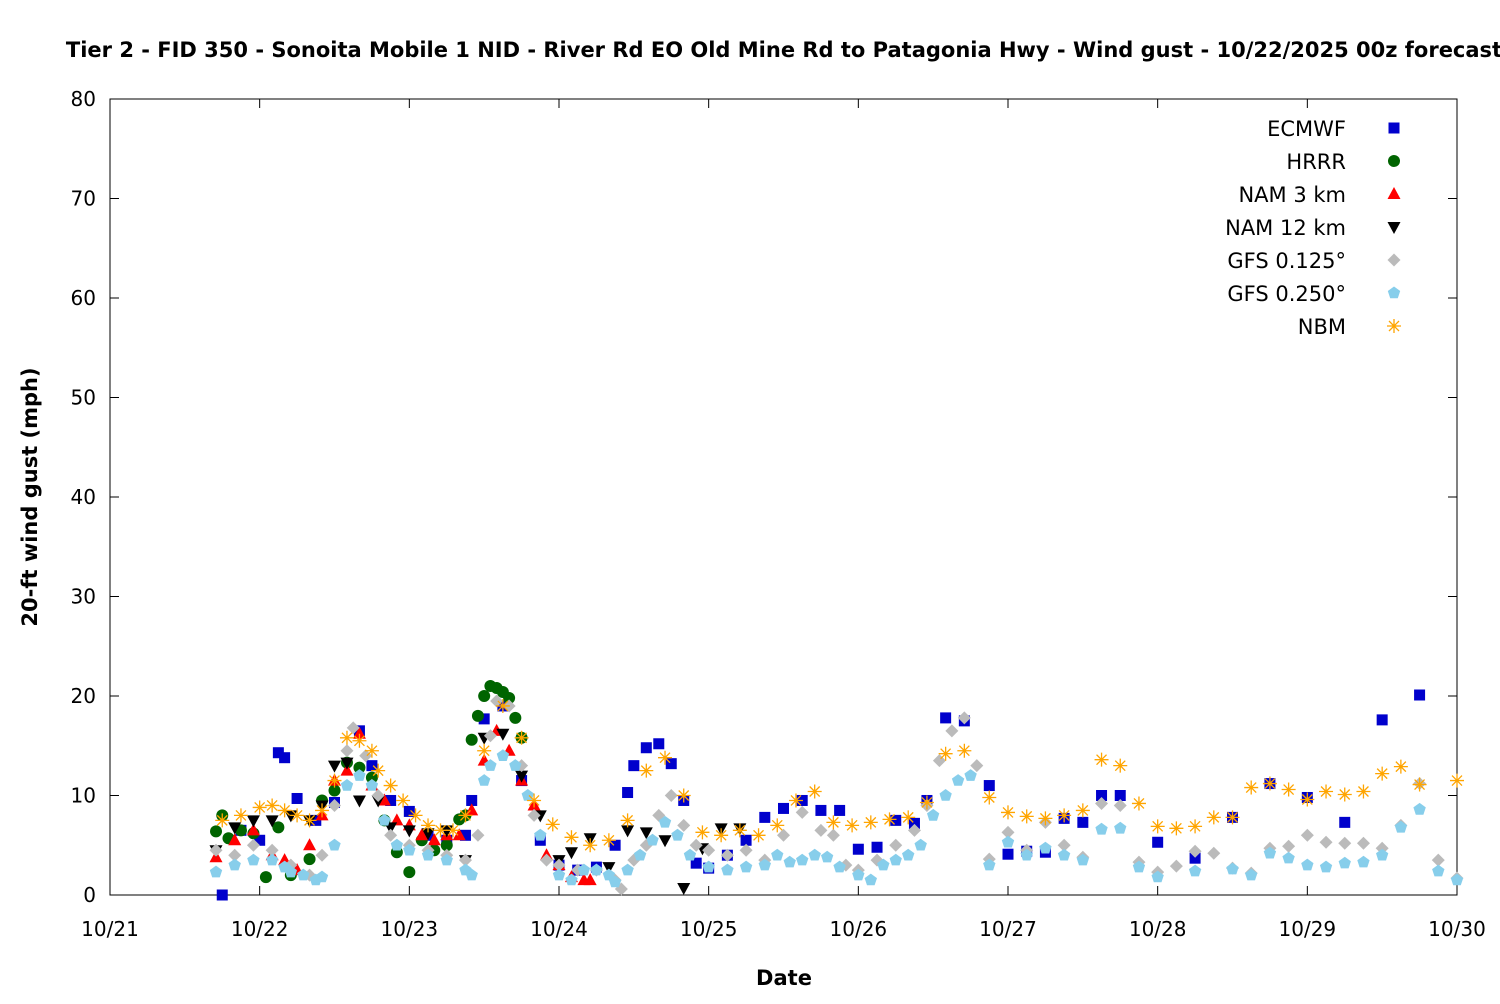 The height and width of the screenshot is (1004, 1500). What do you see at coordinates (1158, 929) in the screenshot?
I see `x-tick-label: 10/28` at bounding box center [1158, 929].